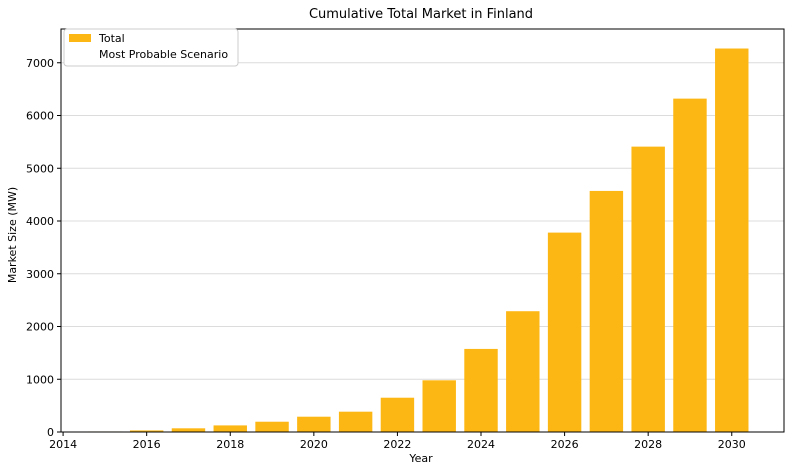  Describe the element at coordinates (421, 14) in the screenshot. I see `chart-title: Cumulative Total Market in Finland` at that location.